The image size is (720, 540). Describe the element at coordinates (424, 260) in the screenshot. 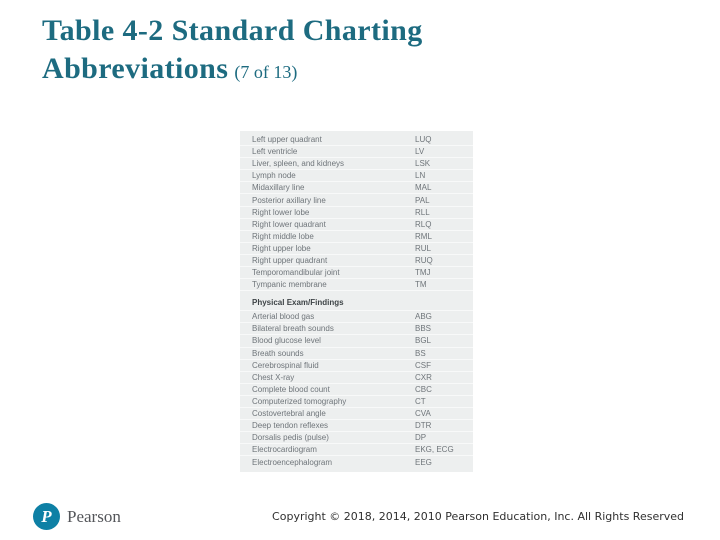

I see `abbr-cell: RUQ` at that location.